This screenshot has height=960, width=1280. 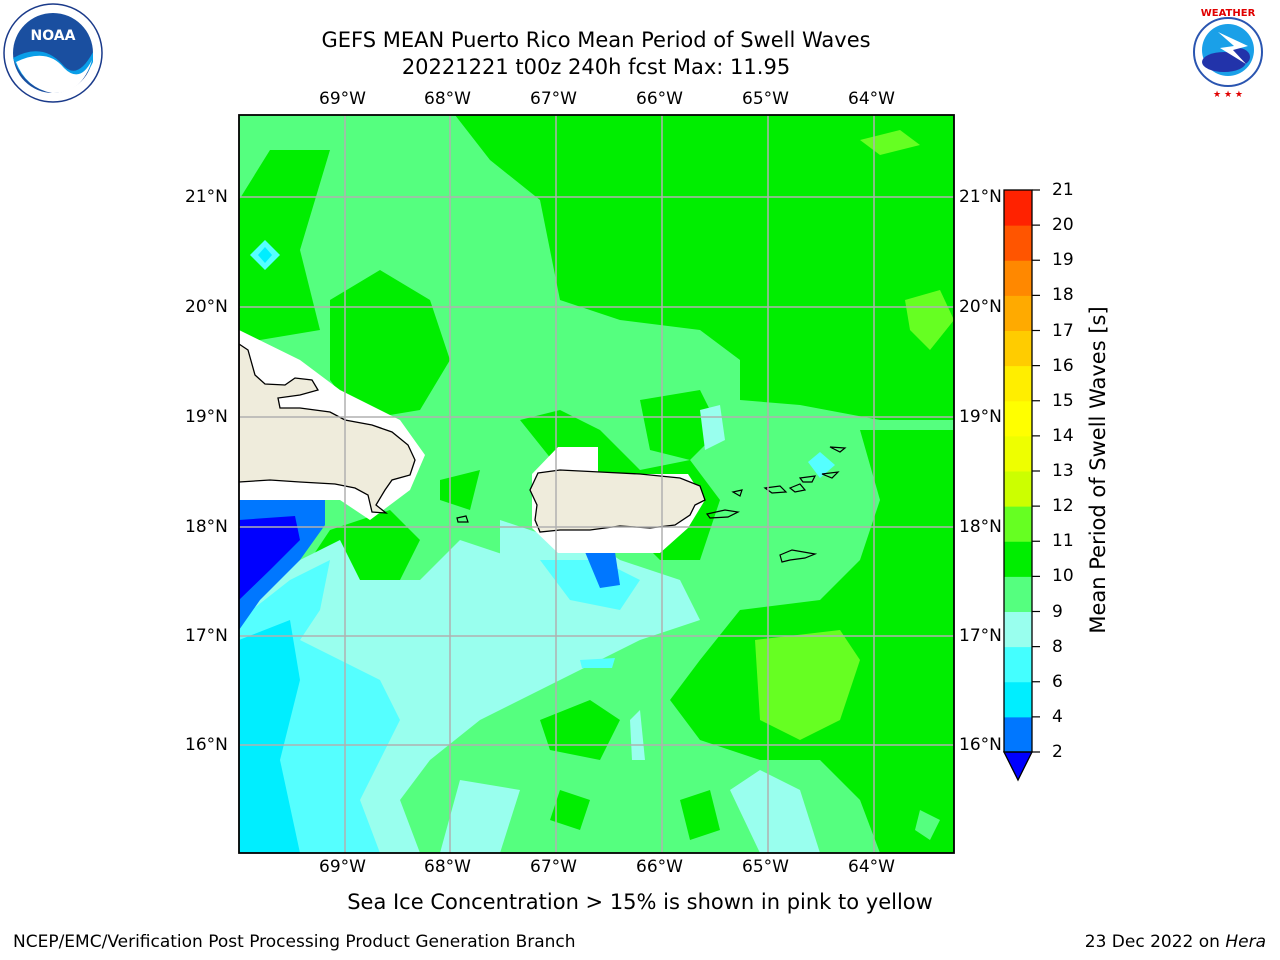 What do you see at coordinates (871, 867) in the screenshot?
I see `lon-label-bottom-64w: 64°W` at bounding box center [871, 867].